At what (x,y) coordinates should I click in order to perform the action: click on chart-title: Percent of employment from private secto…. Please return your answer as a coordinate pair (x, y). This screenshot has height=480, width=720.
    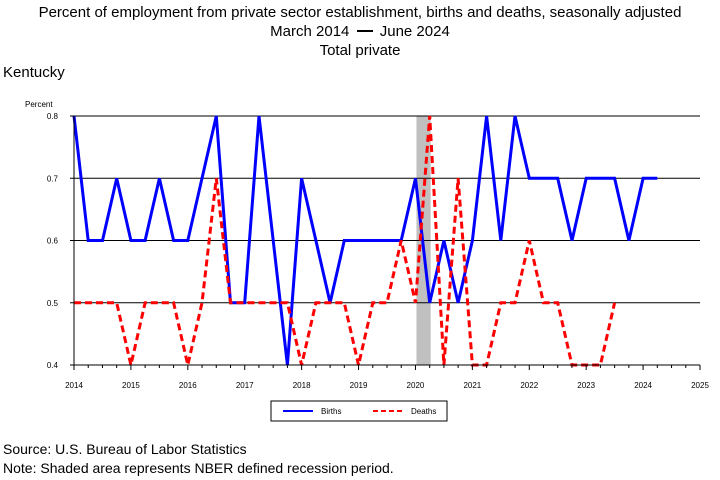
    Looking at the image, I should click on (360, 12).